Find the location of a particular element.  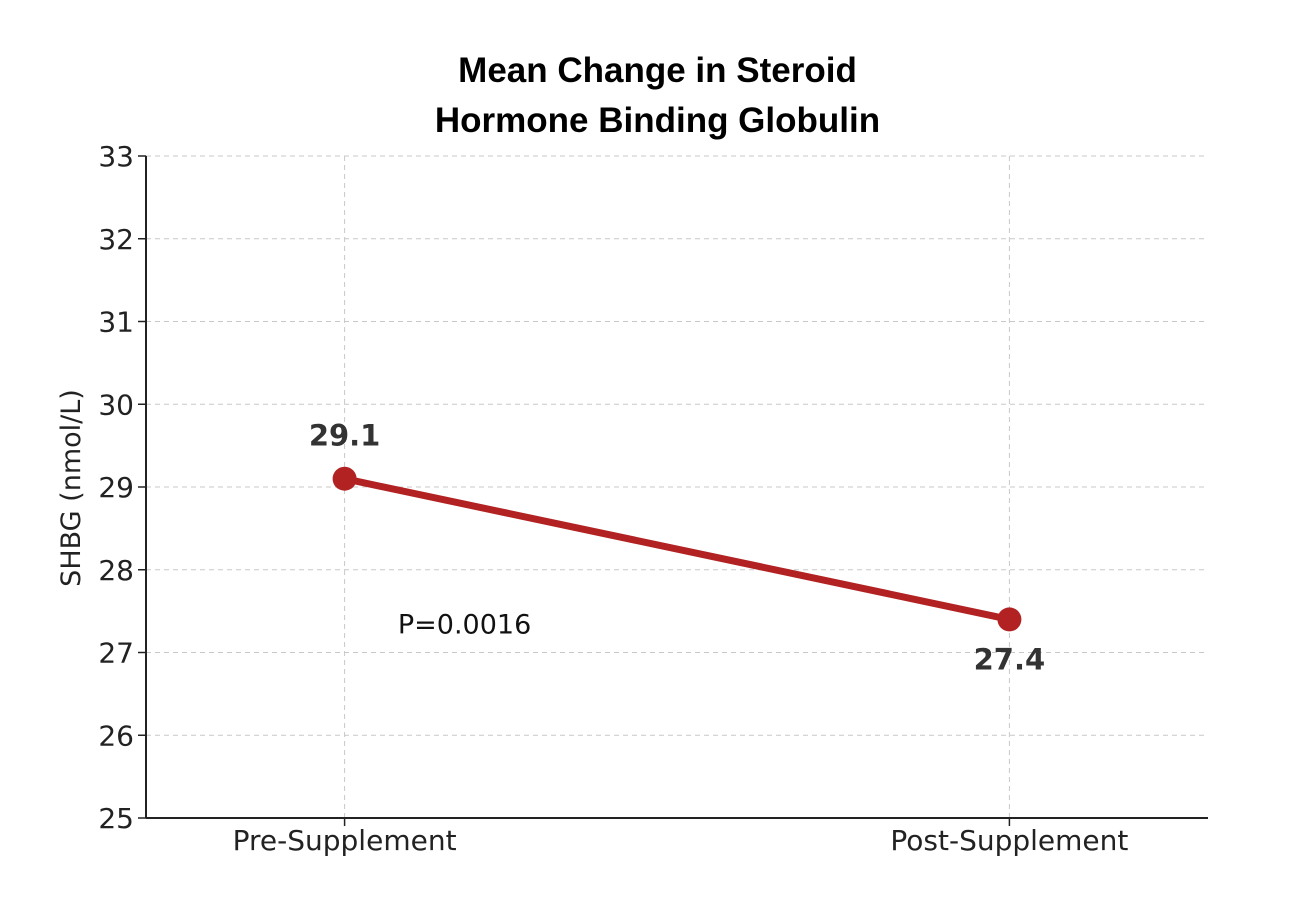

series-line is located at coordinates (677, 549).